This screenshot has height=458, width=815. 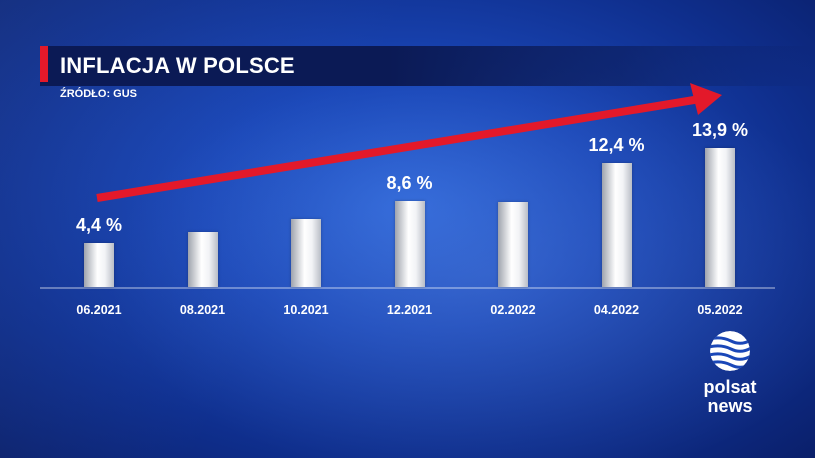 I want to click on category-label-10.2021: 10.2021, so click(x=306, y=310).